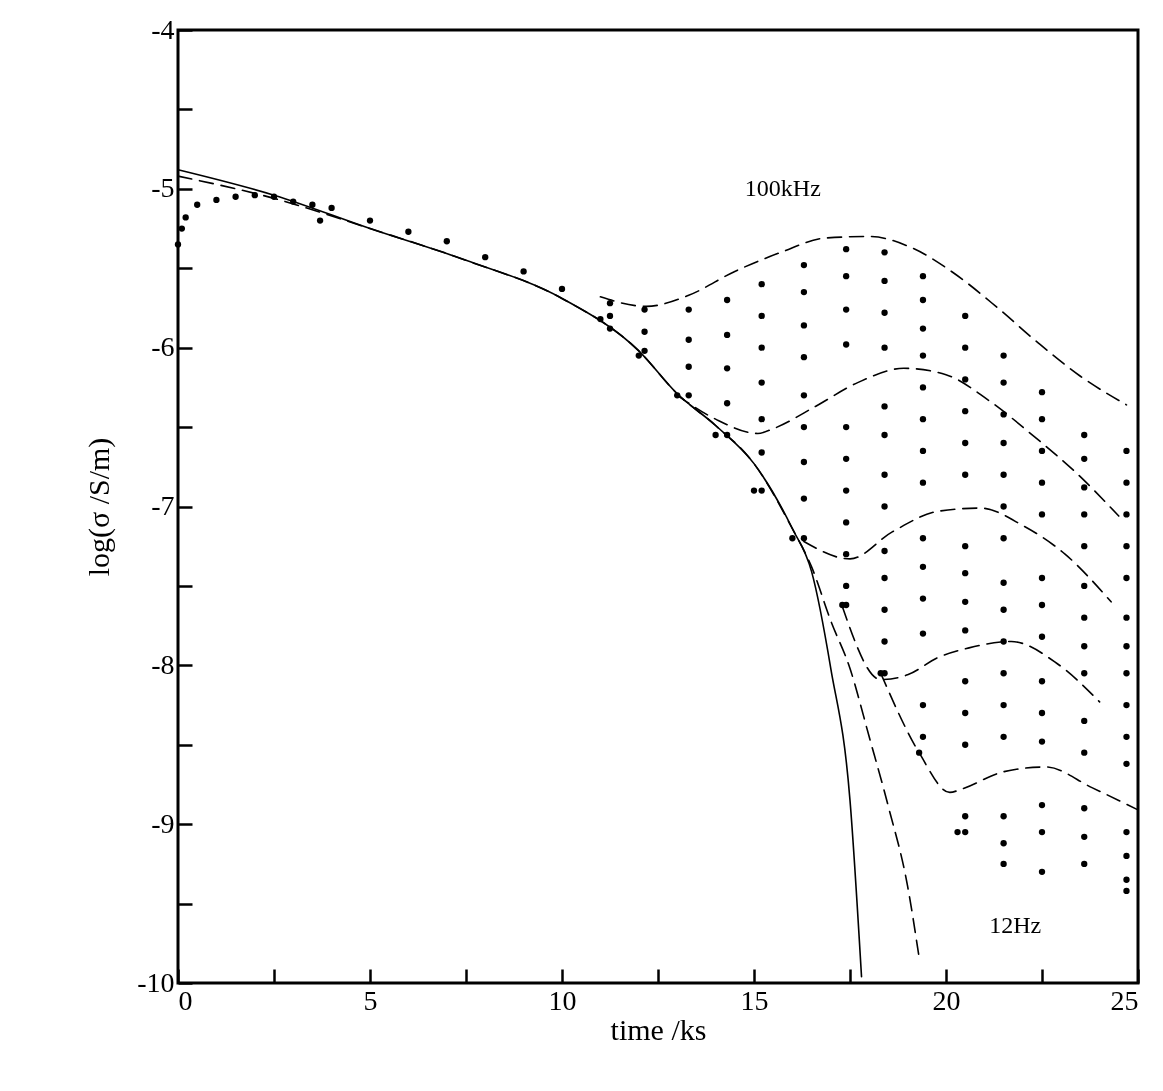  What do you see at coordinates (185, 1000) in the screenshot?
I see `x-tick-label: 0` at bounding box center [185, 1000].